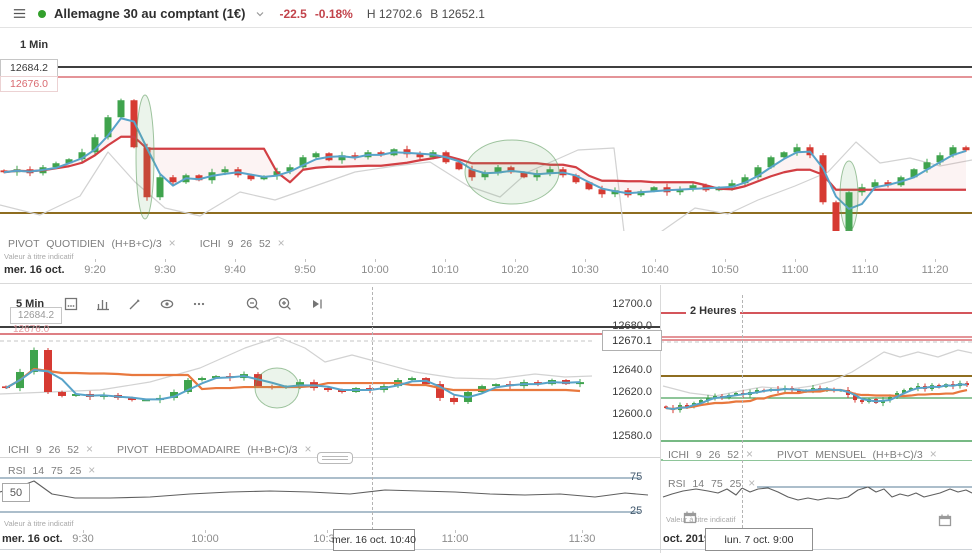 The image size is (972, 553). Describe the element at coordinates (34, 270) in the screenshot. I see `axis-date-1min: mer. 16 oct.` at that location.